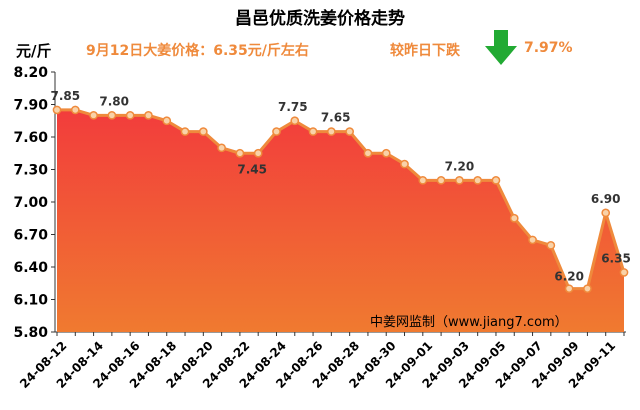 This screenshot has height=410, width=640. What do you see at coordinates (460, 166) in the screenshot?
I see `data-label: 7.20` at bounding box center [460, 166].